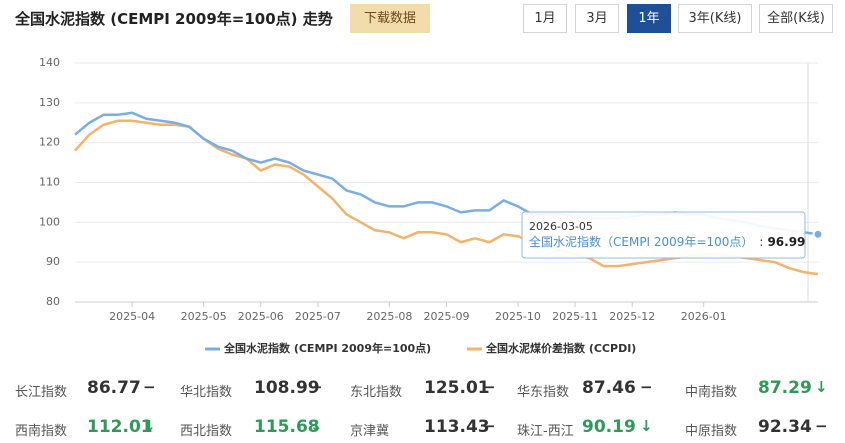 The height and width of the screenshot is (443, 845). Describe the element at coordinates (545, 431) in the screenshot. I see `index-name: 珠江-西江` at that location.